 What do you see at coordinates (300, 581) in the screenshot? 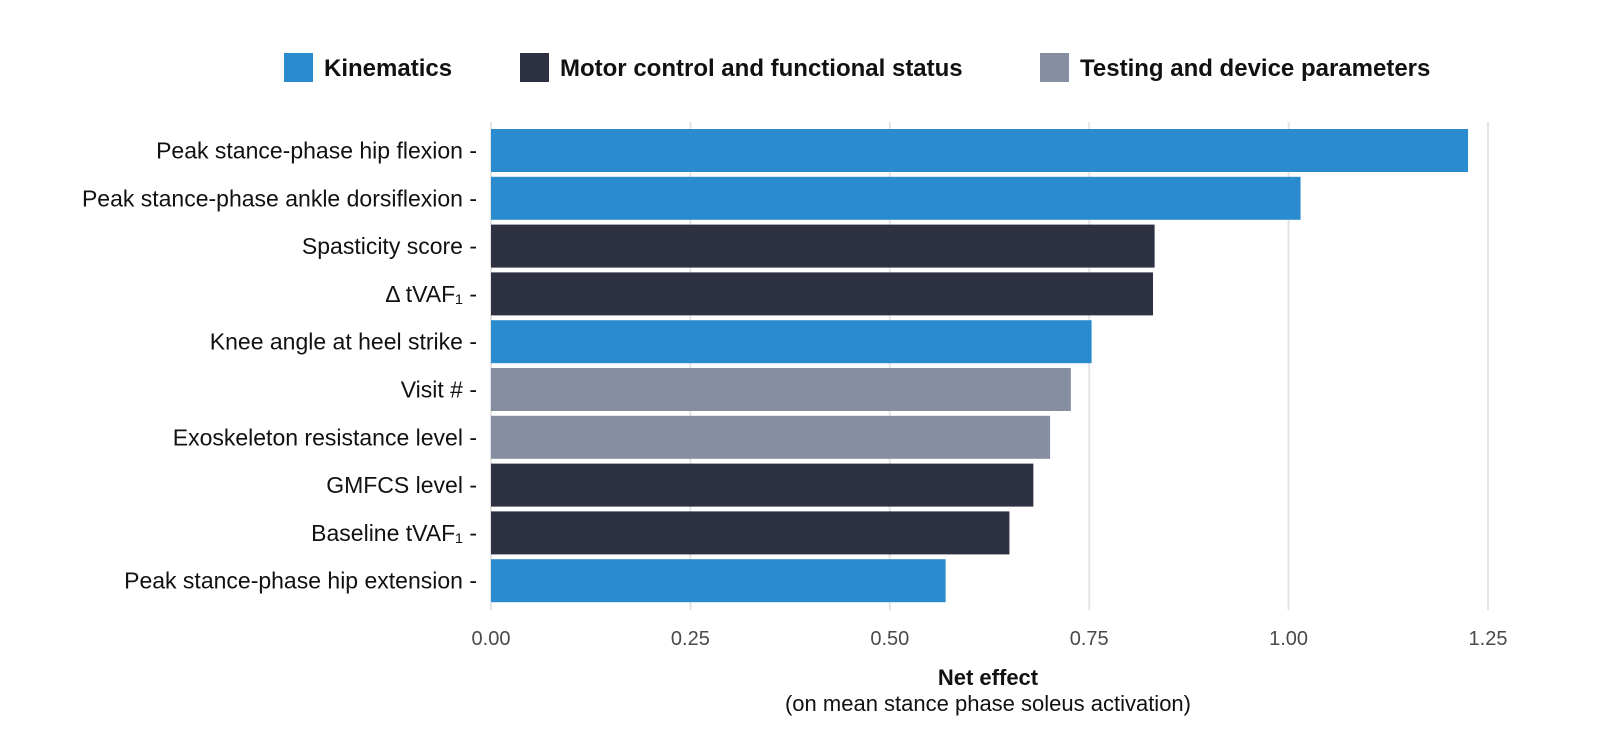
I see `category-label: Peak stance-phase hip extension -` at bounding box center [300, 581].